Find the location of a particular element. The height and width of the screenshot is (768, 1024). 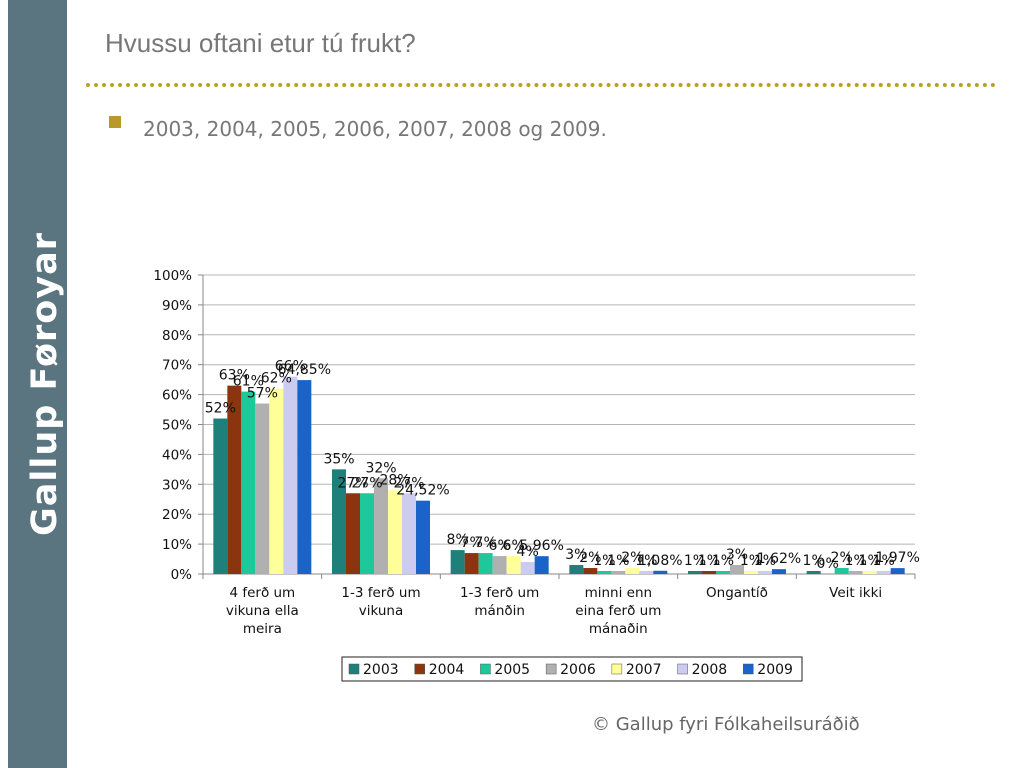

legend-label: 2007 is located at coordinates (644, 670).